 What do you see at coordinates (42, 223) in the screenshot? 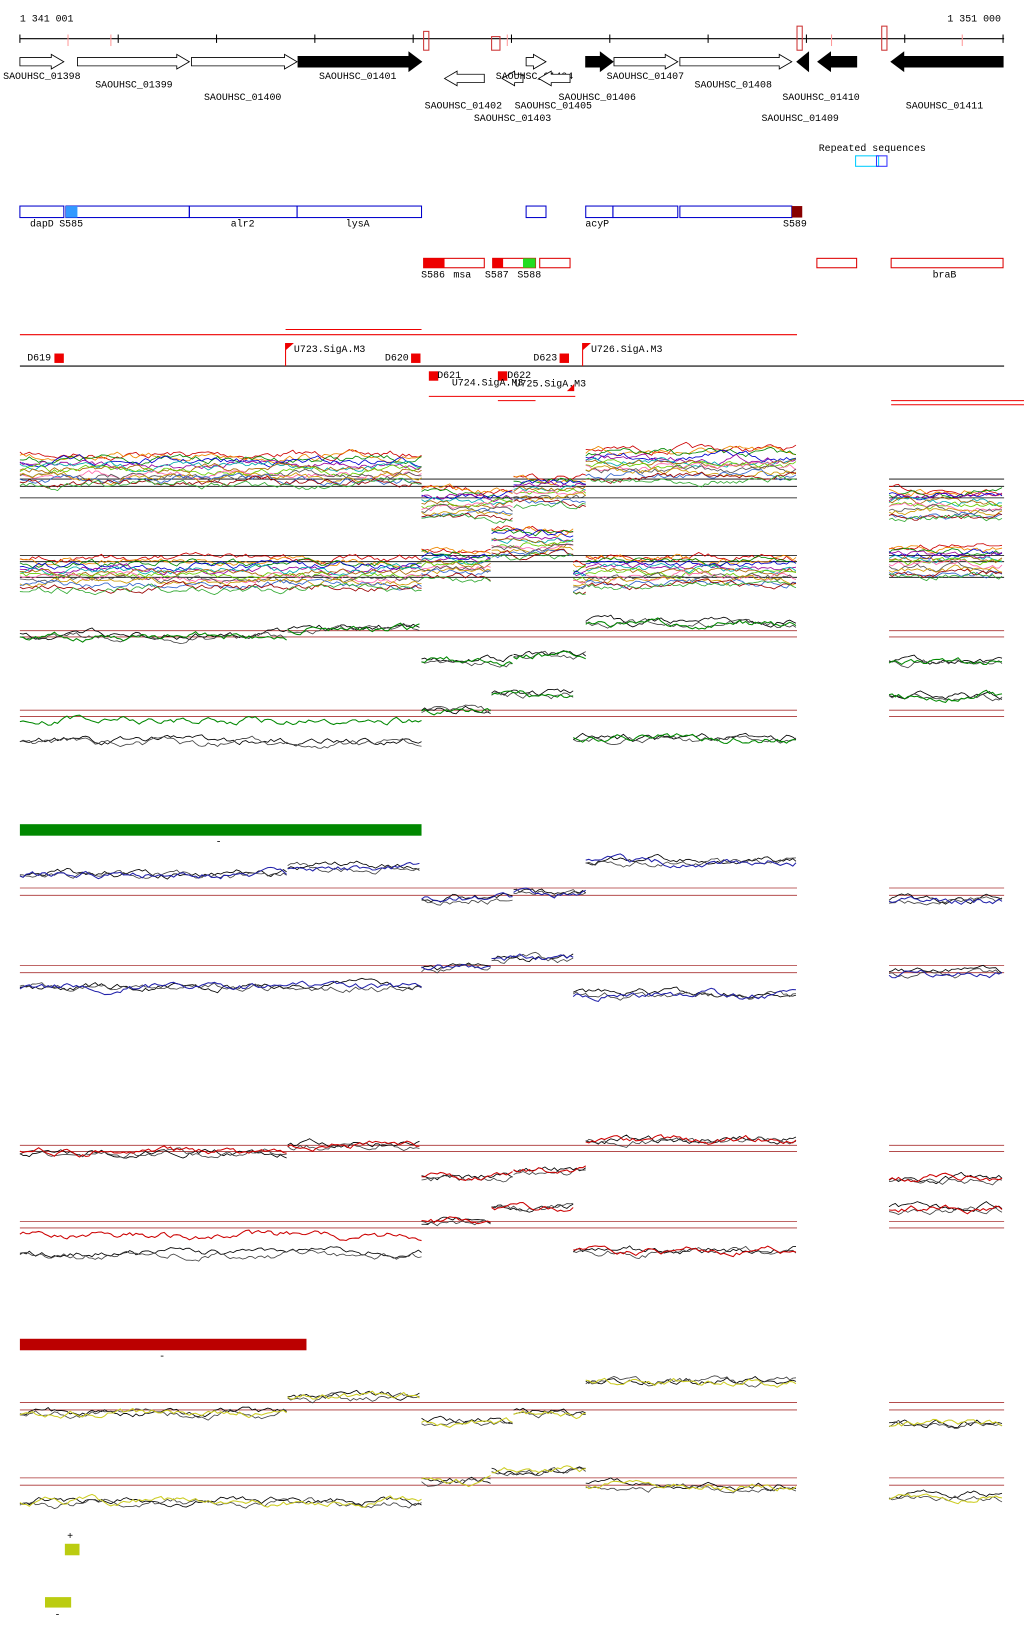
I see `feature-label: dapD` at bounding box center [42, 223].